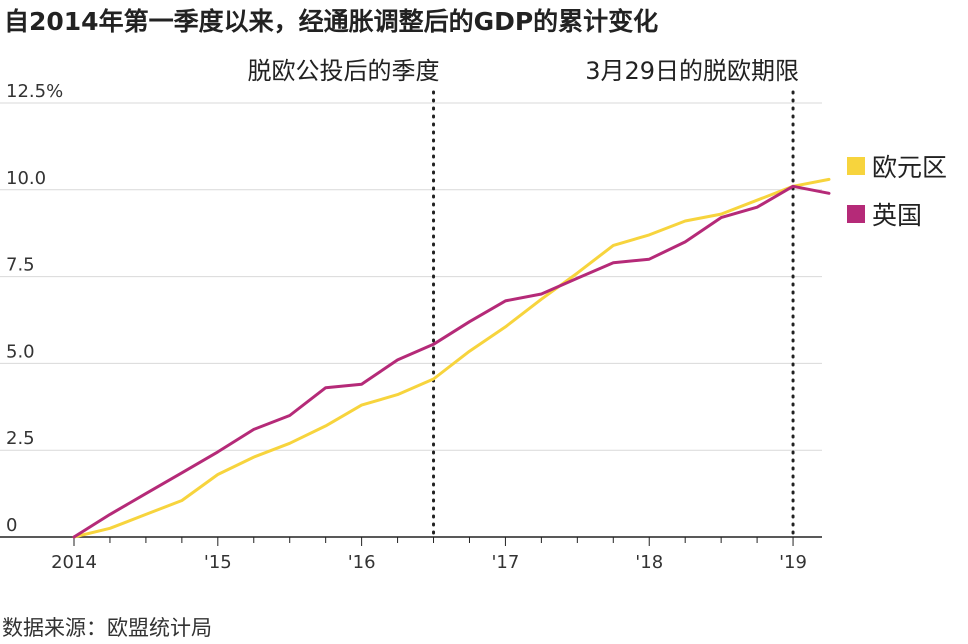 The image size is (968, 644). Describe the element at coordinates (411, 554) in the screenshot. I see `x-axis: 2014 '15 '16 '17 '18 '19` at that location.